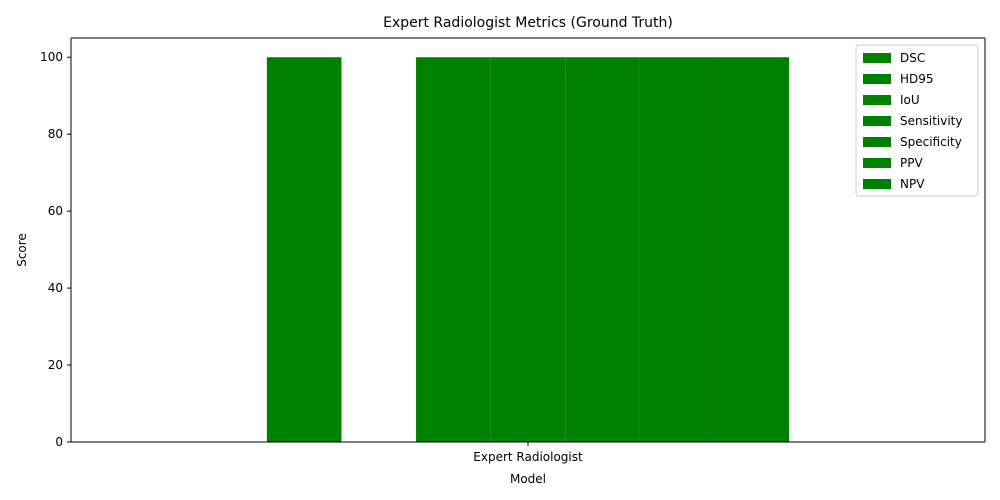 Image resolution: width=1000 pixels, height=500 pixels. What do you see at coordinates (528, 457) in the screenshot?
I see `x-tick-label: Expert Radiologist` at bounding box center [528, 457].